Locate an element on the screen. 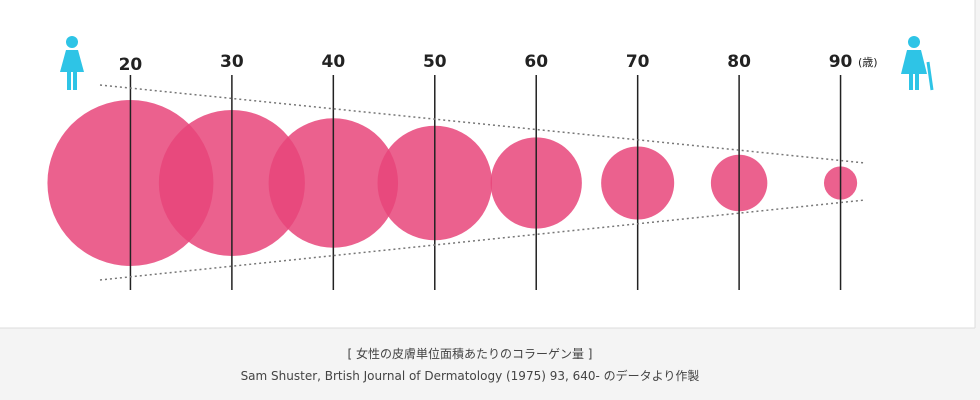 This screenshot has height=400, width=980. x-tick-label: 80 is located at coordinates (739, 62).